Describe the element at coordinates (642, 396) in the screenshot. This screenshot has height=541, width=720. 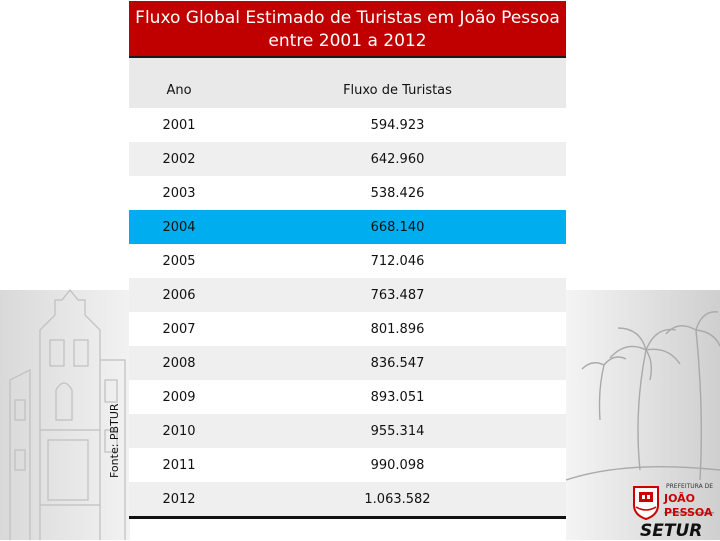
I see `palm-trees-sketch` at that location.